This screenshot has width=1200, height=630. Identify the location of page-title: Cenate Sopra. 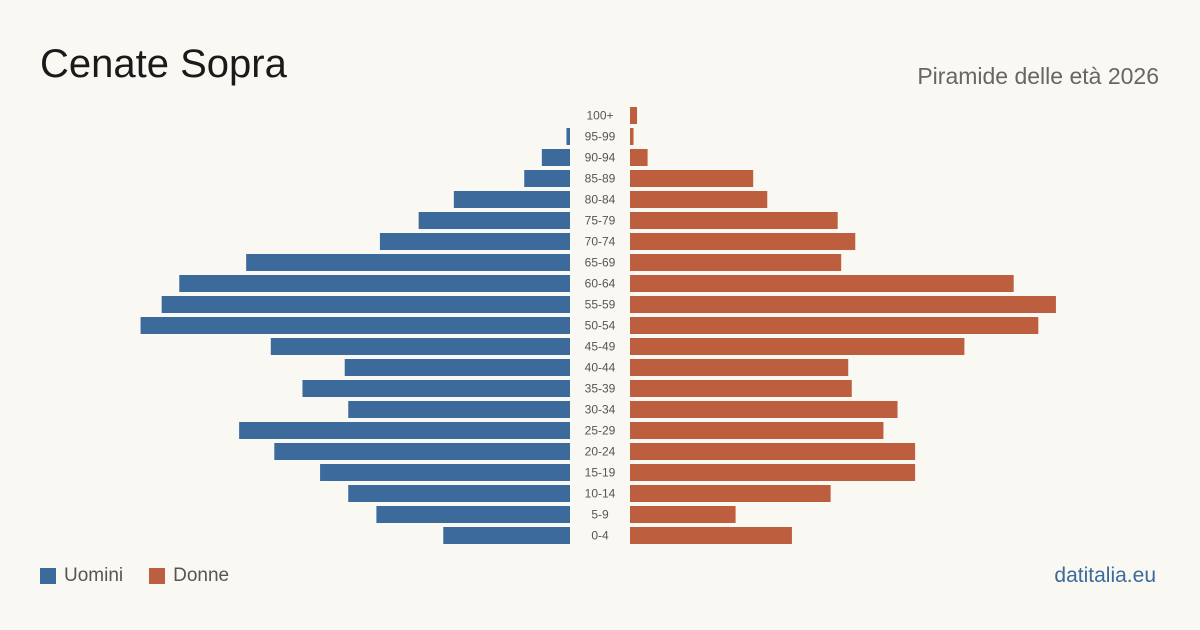
(163, 64).